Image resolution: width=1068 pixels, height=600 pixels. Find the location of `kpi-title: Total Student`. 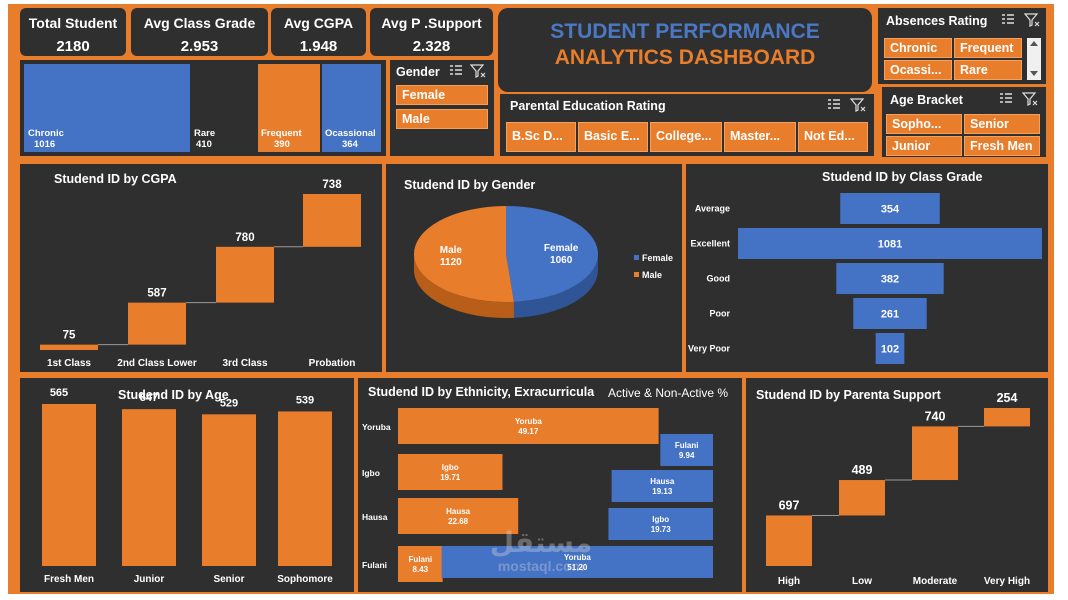

kpi-title: Total Student is located at coordinates (73, 23).